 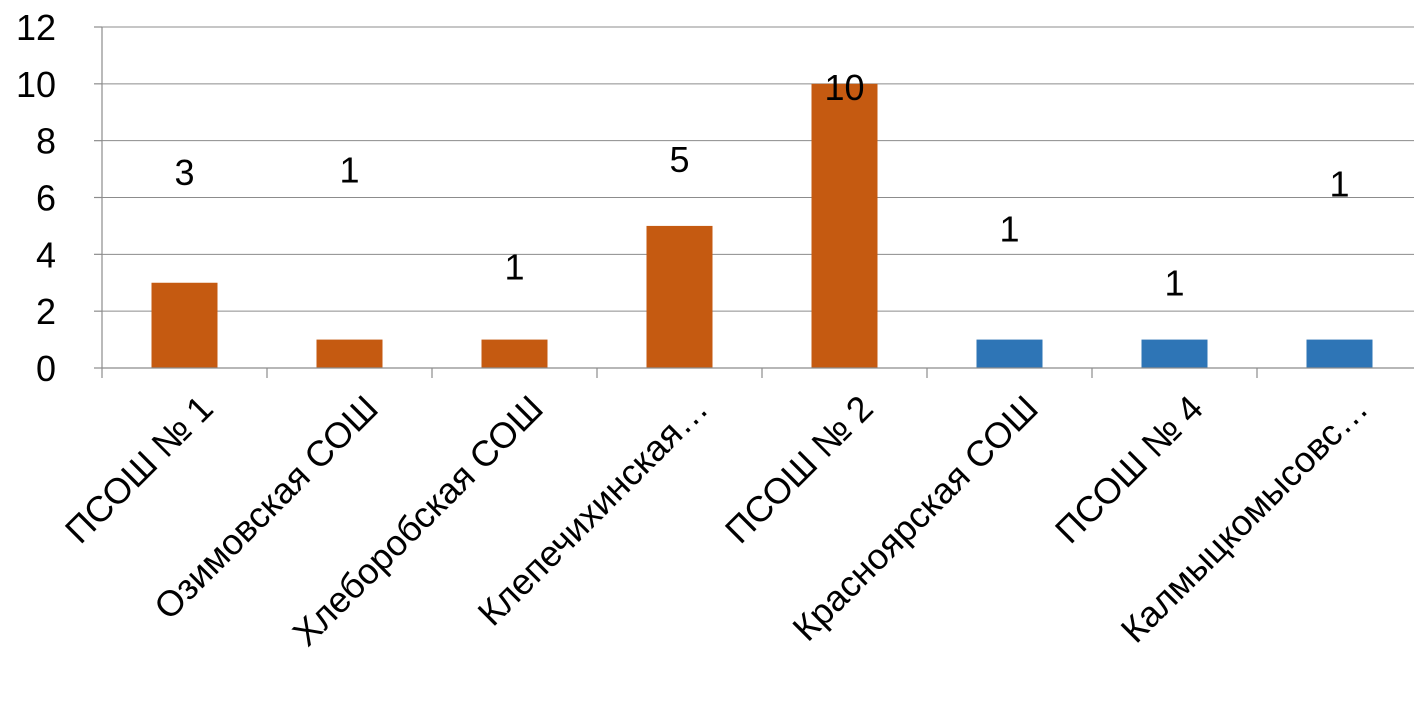 What do you see at coordinates (36, 84) in the screenshot?
I see `y-tick-label: 10` at bounding box center [36, 84].